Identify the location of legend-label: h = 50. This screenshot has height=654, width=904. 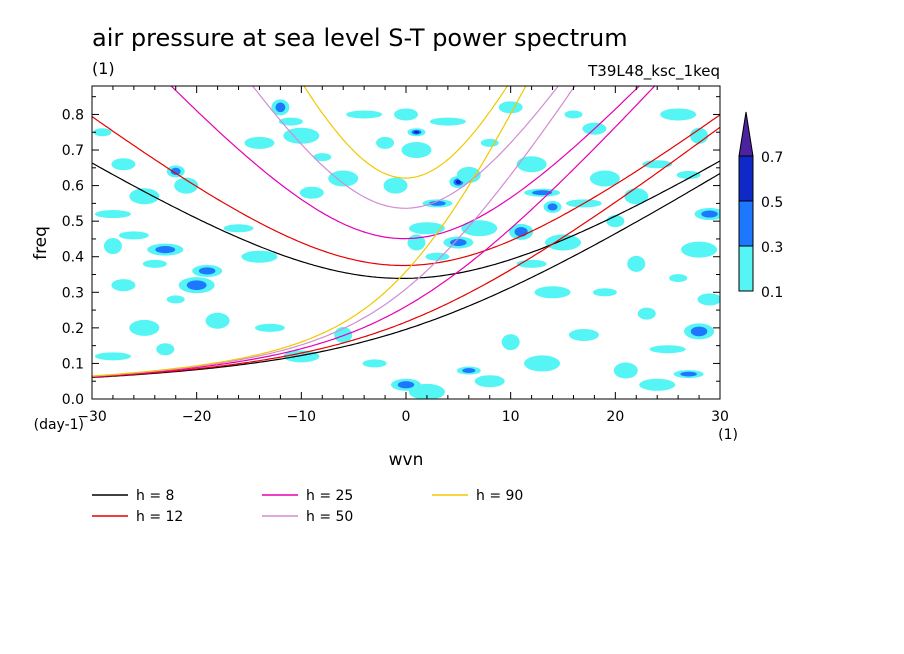
(329, 517).